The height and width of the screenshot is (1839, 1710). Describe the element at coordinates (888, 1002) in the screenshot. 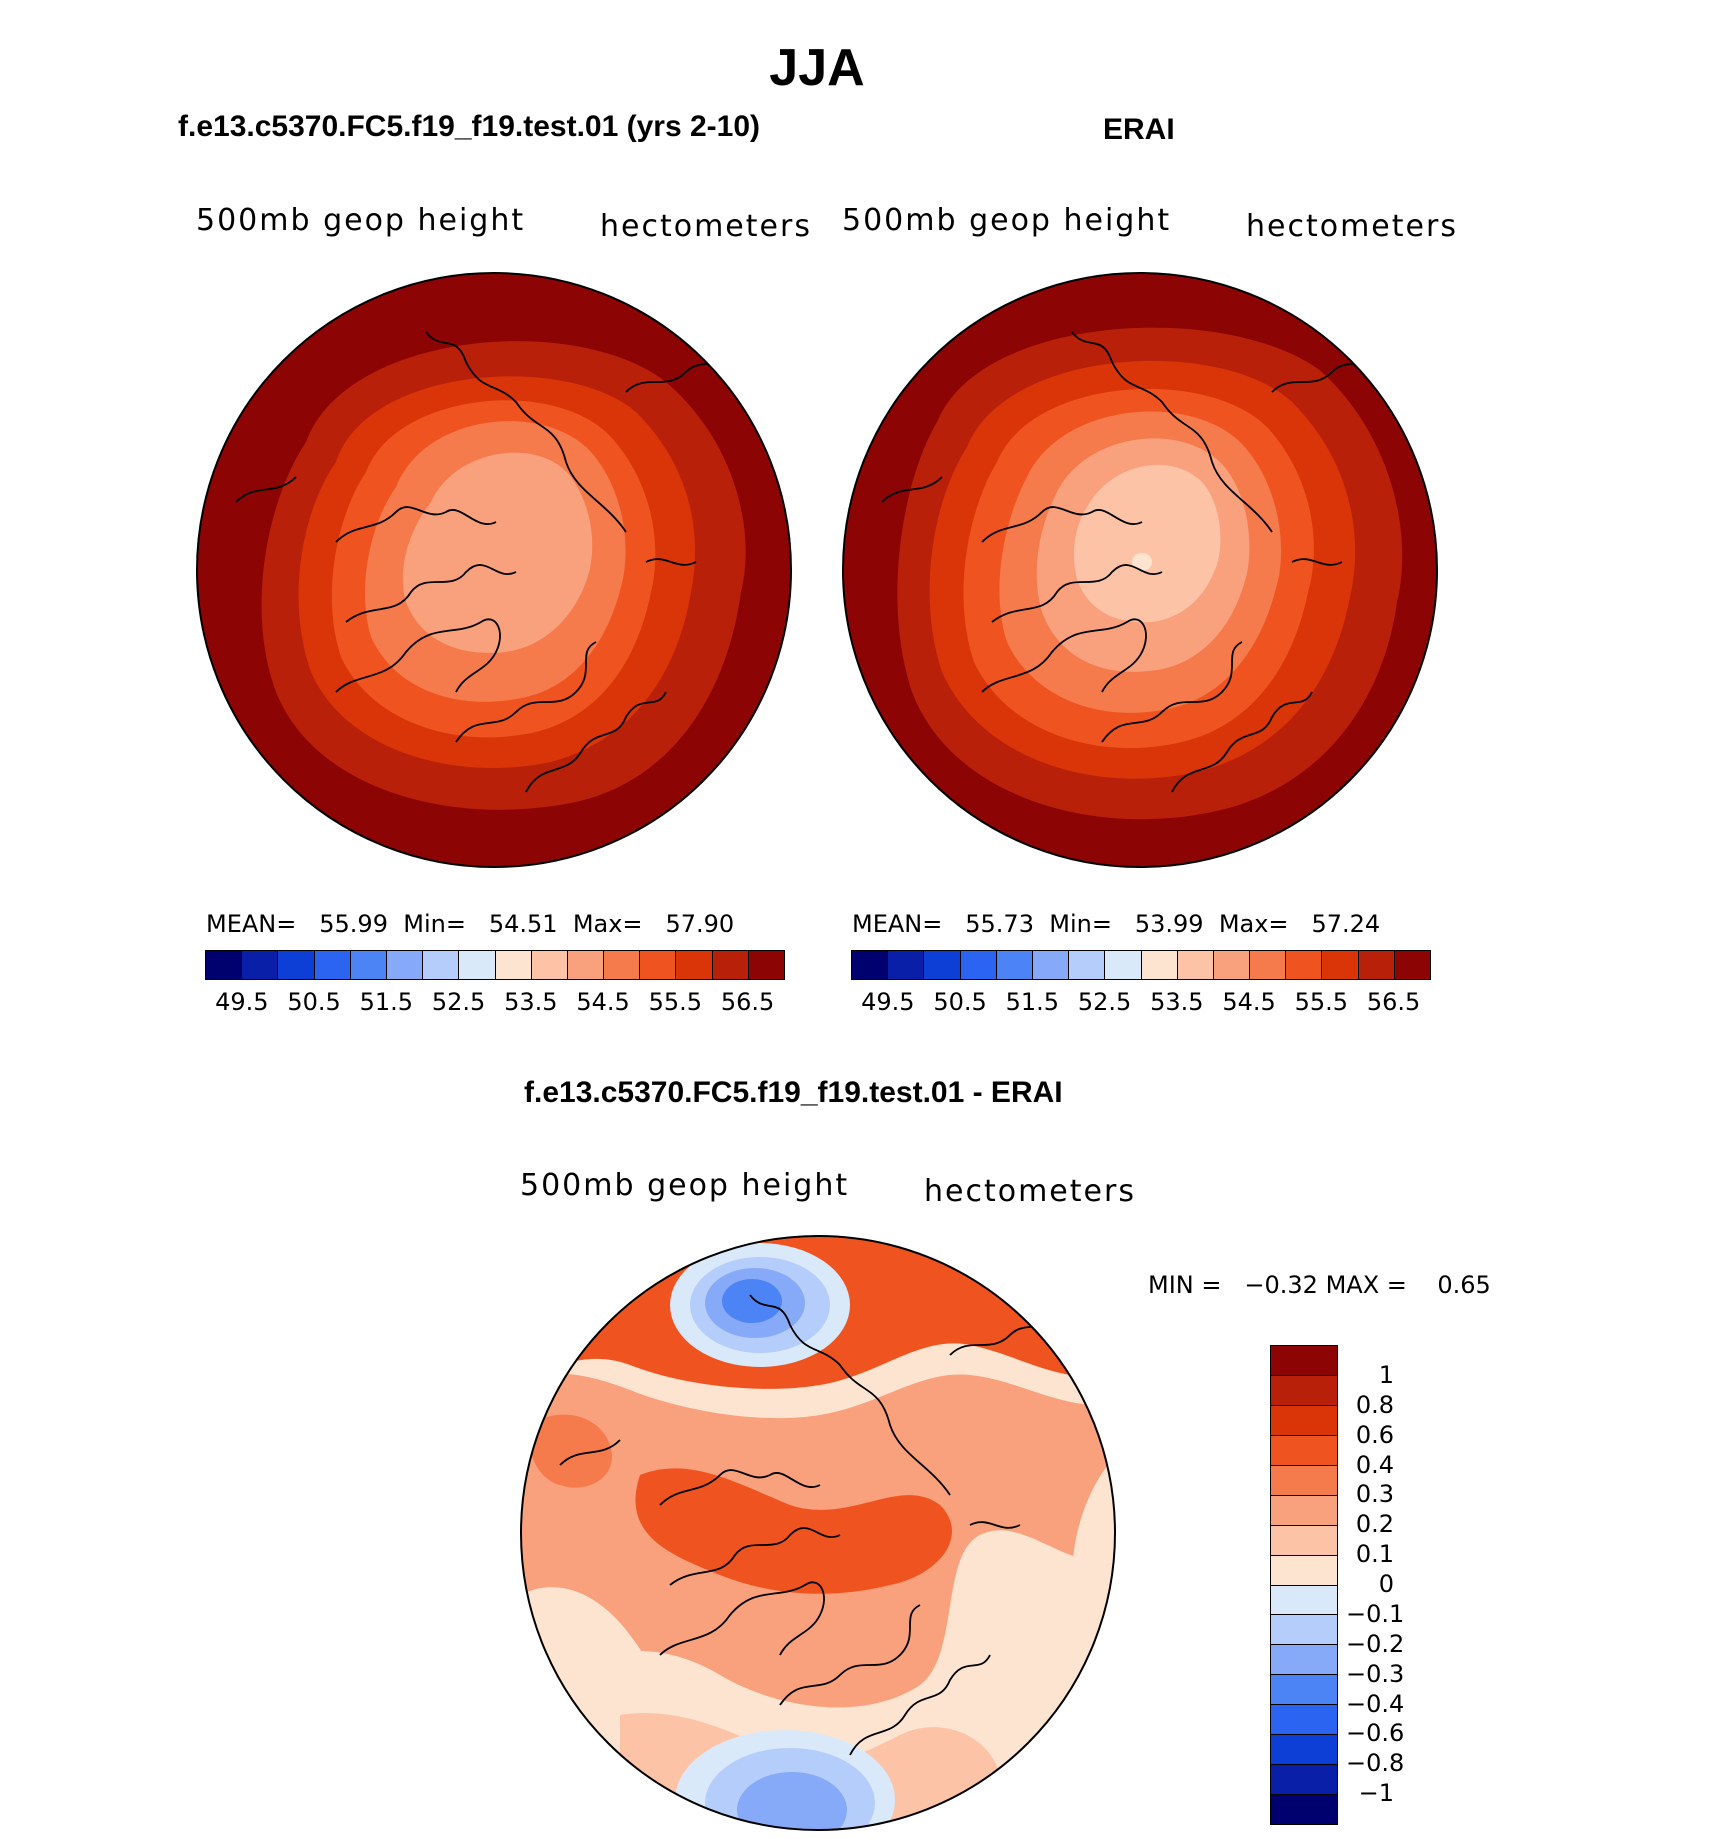

I see `colorbar-tick-label: 49.5` at that location.